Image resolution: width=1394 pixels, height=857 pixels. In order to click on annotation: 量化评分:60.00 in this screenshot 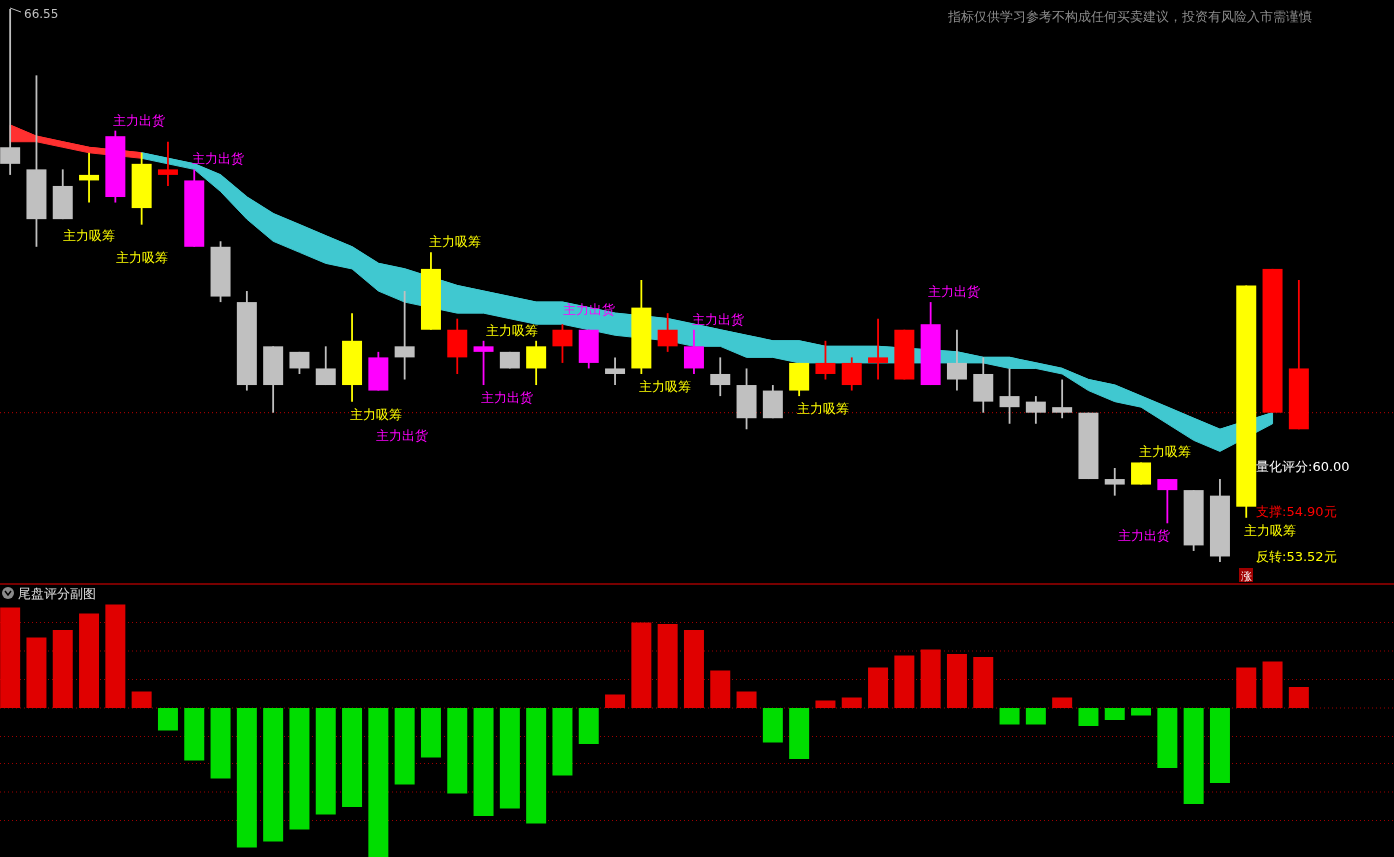, I will do `click(1303, 466)`.